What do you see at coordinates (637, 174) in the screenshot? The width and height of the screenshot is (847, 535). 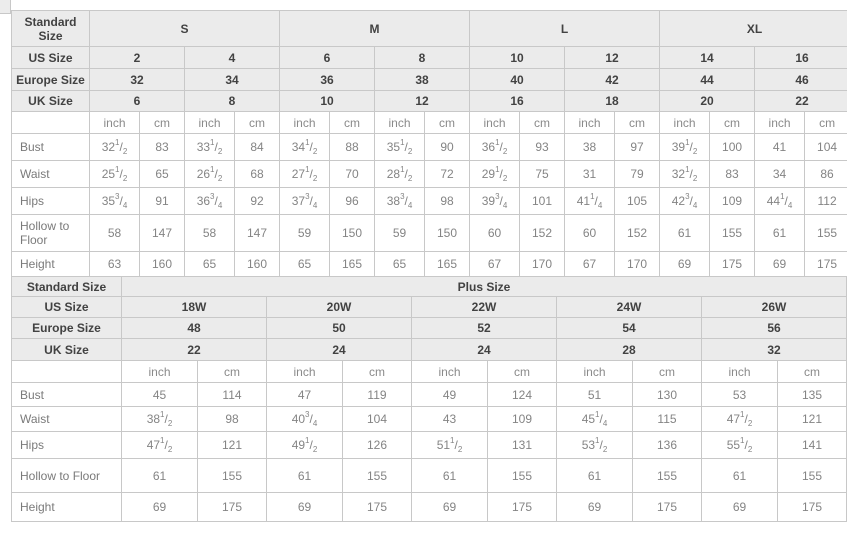 I see `waist-value: 79` at bounding box center [637, 174].